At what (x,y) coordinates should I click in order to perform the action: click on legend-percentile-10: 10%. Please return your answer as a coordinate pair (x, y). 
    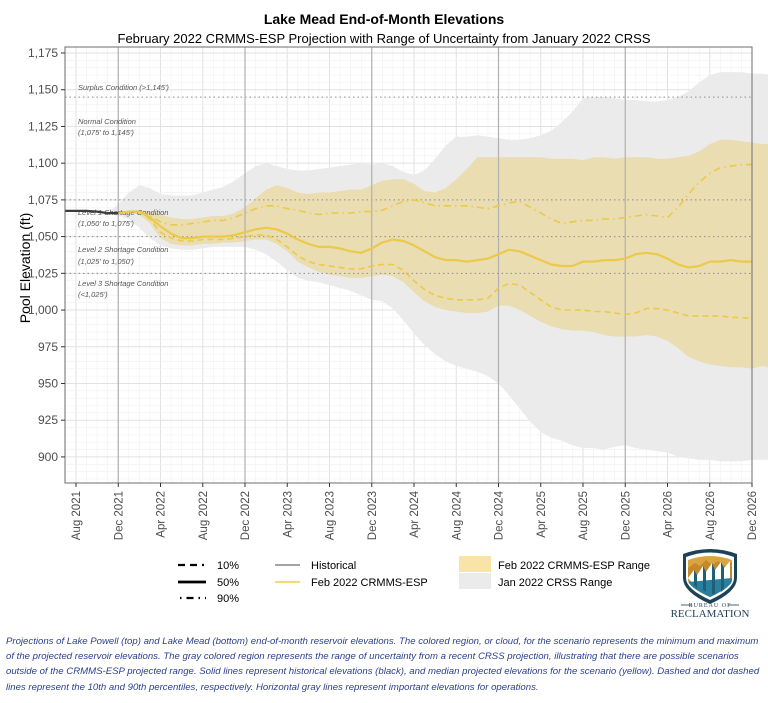
    Looking at the image, I should click on (208, 566).